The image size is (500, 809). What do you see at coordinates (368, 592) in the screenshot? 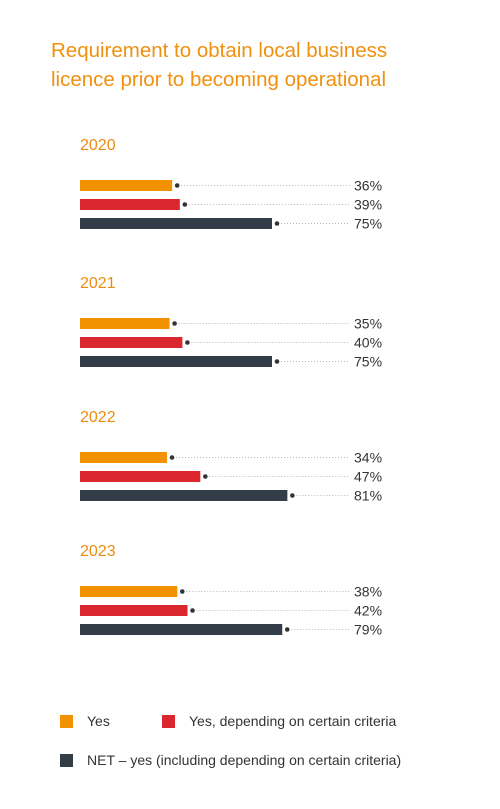
I see `data-label-2023-yes: 38%` at bounding box center [368, 592].